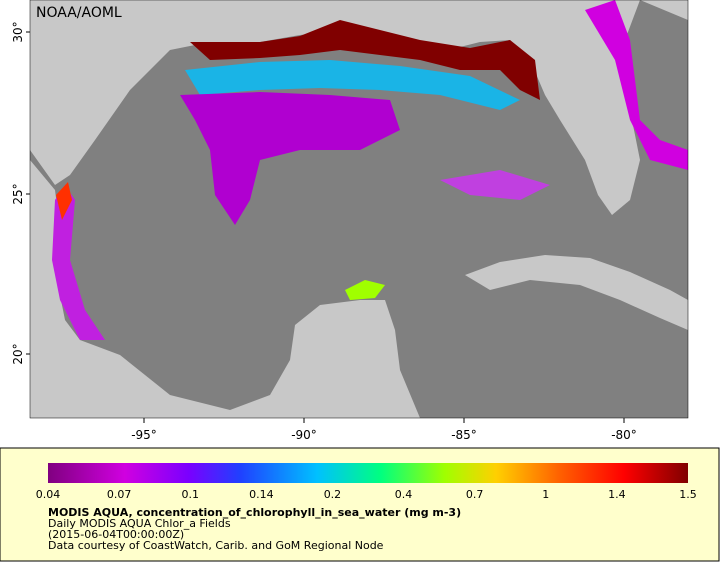 This screenshot has width=720, height=566. What do you see at coordinates (365, 290) in the screenshot?
I see `bloom-yucatan` at bounding box center [365, 290].